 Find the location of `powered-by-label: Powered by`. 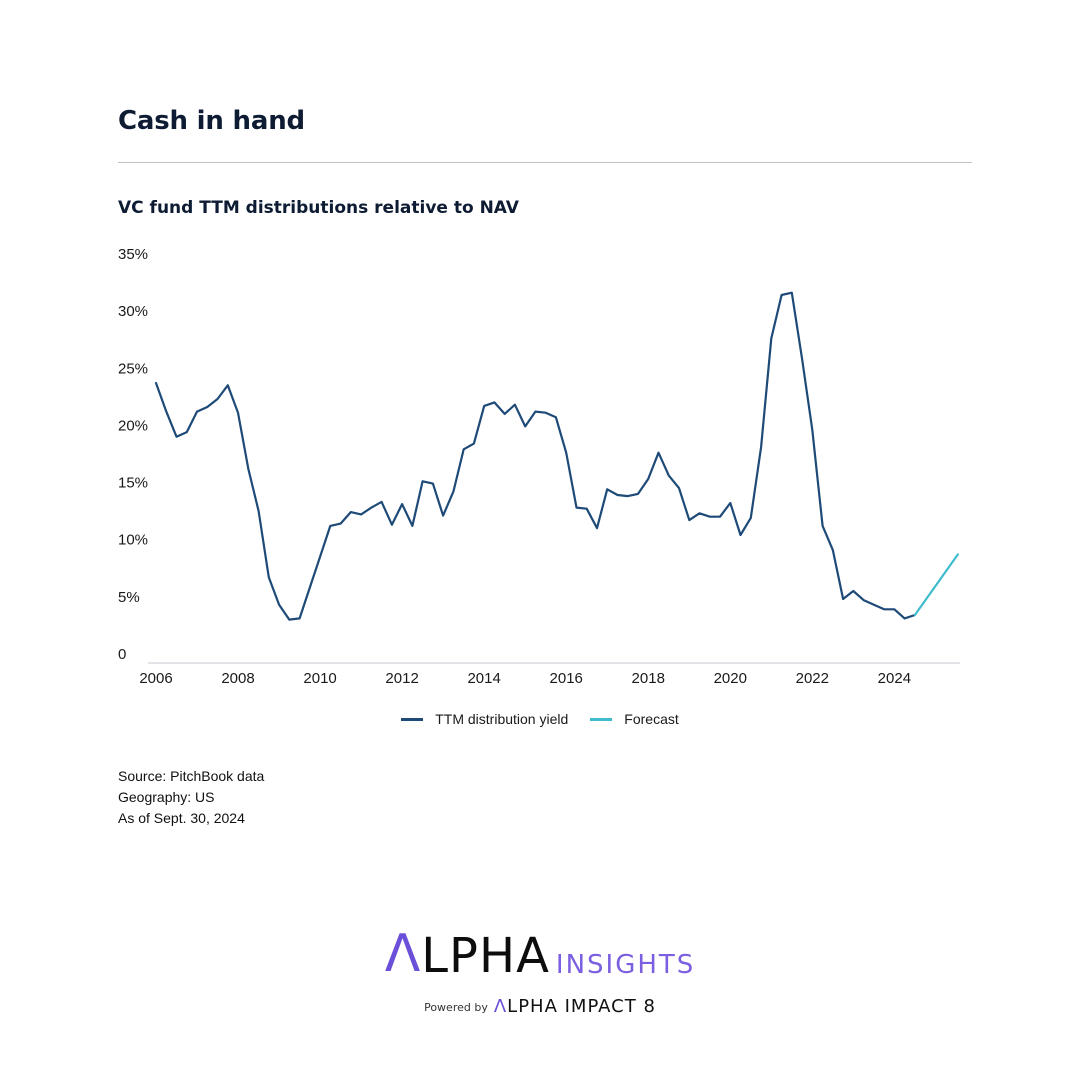

powered-by-label: Powered by is located at coordinates (456, 1007).